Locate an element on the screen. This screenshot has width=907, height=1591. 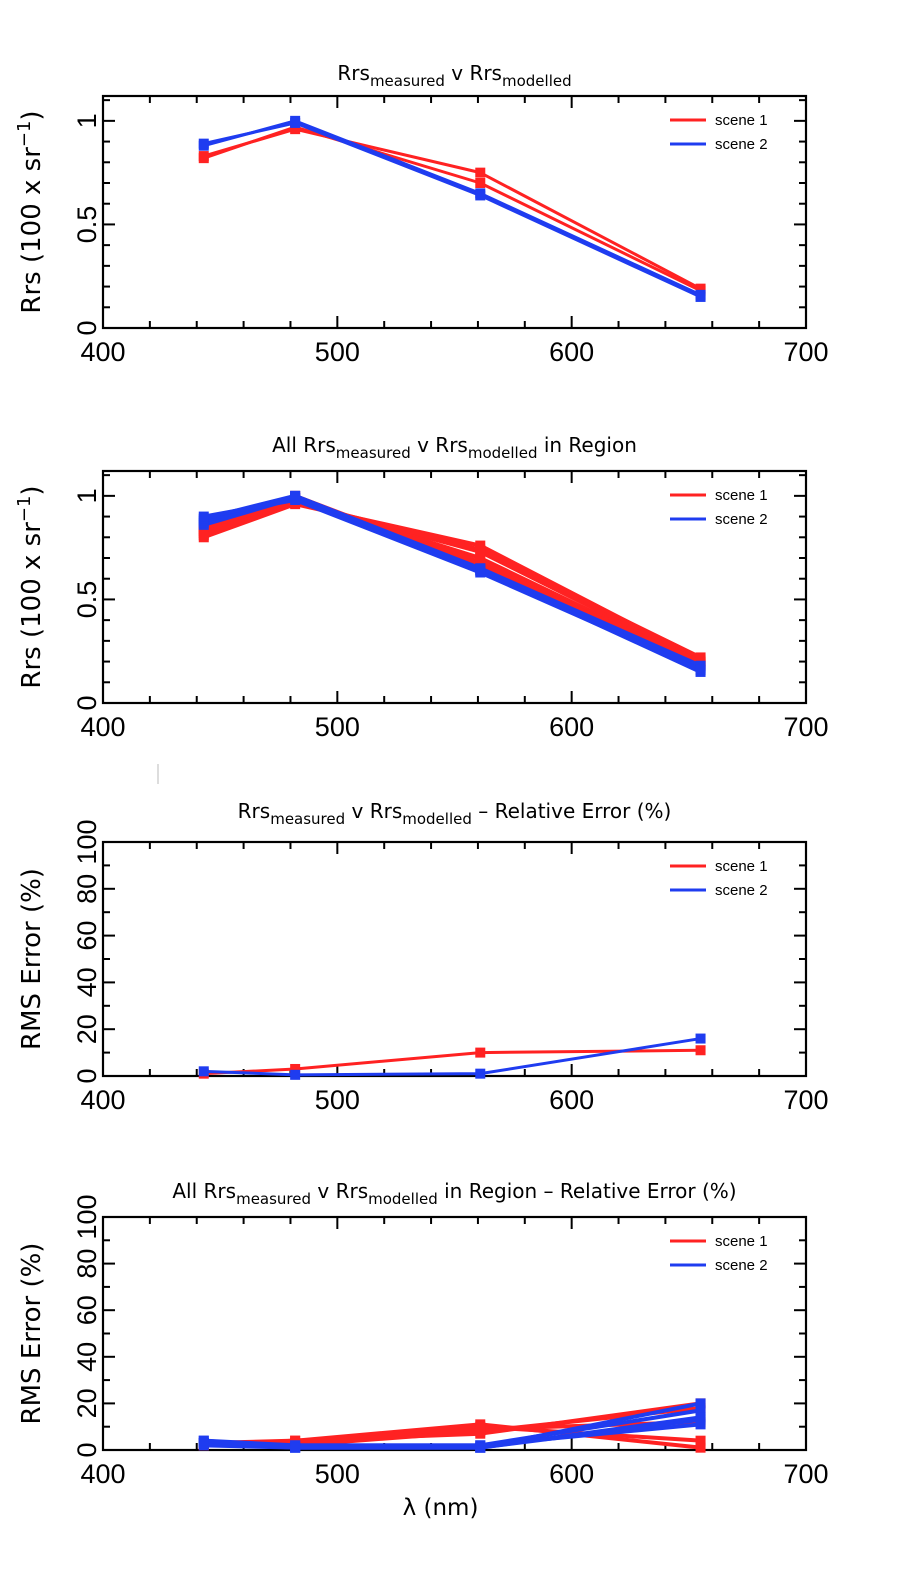
y-tick-label: 100 is located at coordinates (87, 1216).